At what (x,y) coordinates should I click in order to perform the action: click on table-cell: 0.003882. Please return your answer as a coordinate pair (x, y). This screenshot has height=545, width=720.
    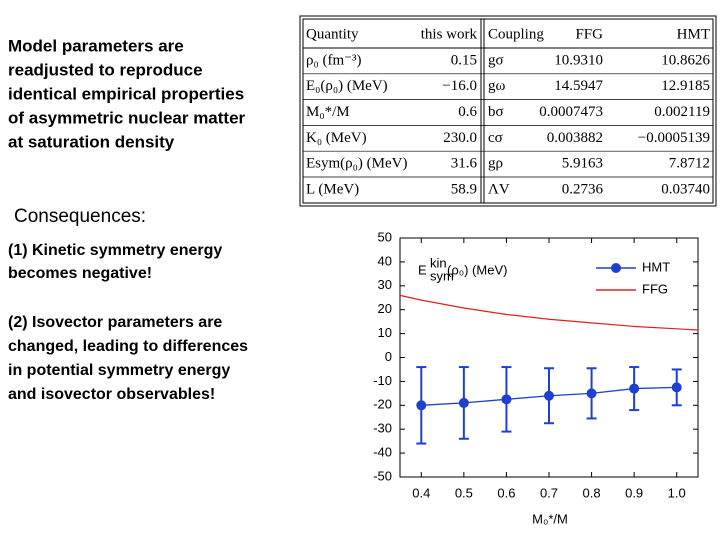
    Looking at the image, I should click on (575, 138).